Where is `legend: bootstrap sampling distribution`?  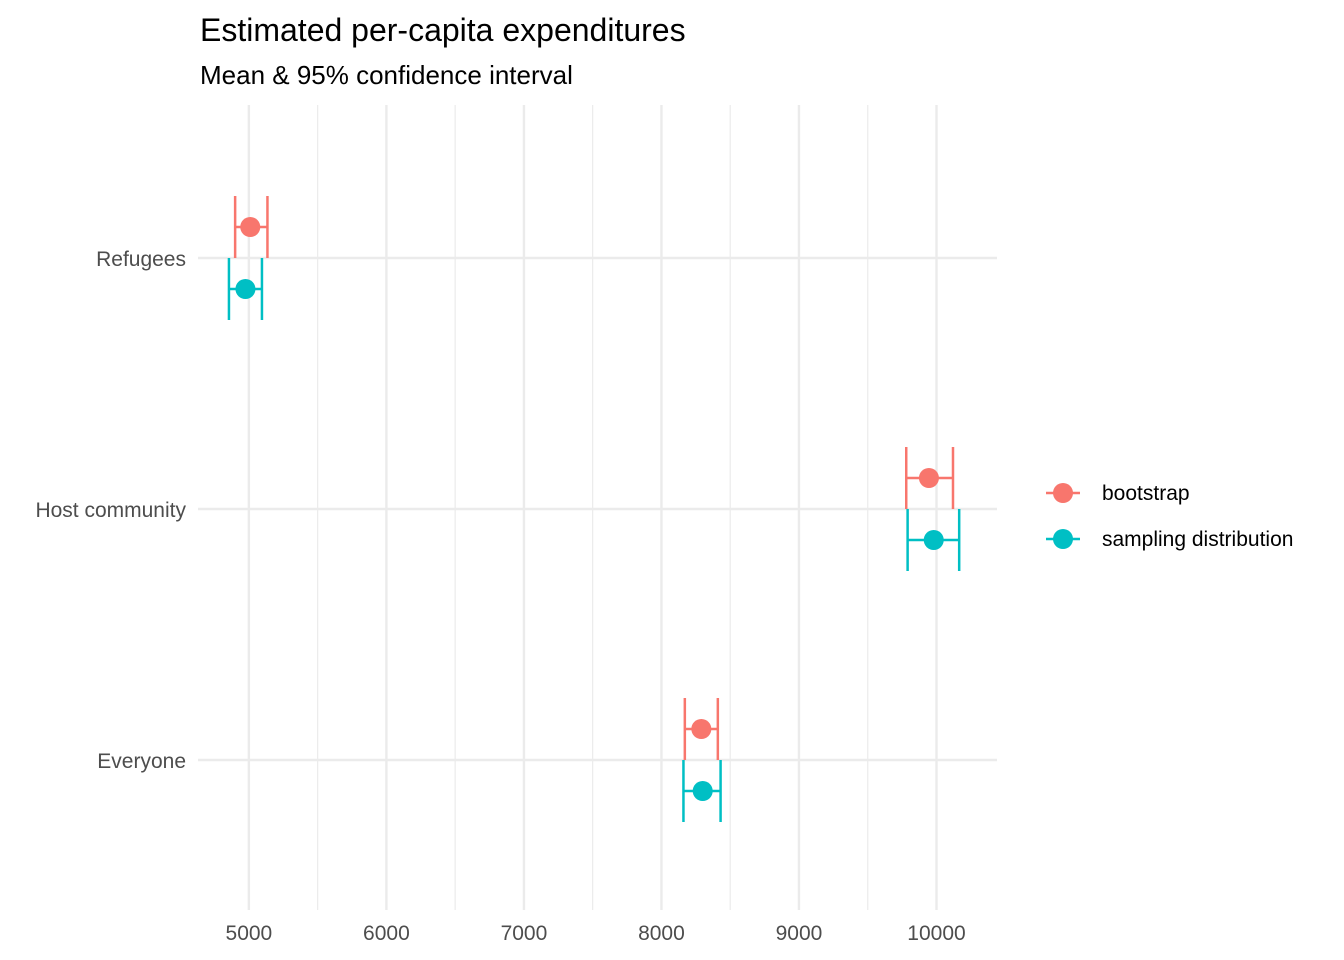 legend: bootstrap sampling distribution is located at coordinates (1169, 516).